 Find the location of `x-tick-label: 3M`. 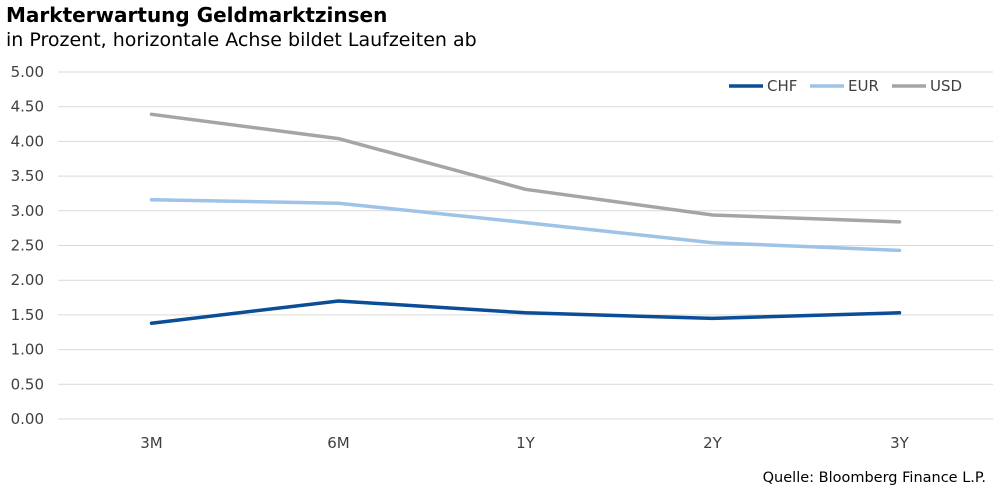

x-tick-label: 3M is located at coordinates (151, 443).